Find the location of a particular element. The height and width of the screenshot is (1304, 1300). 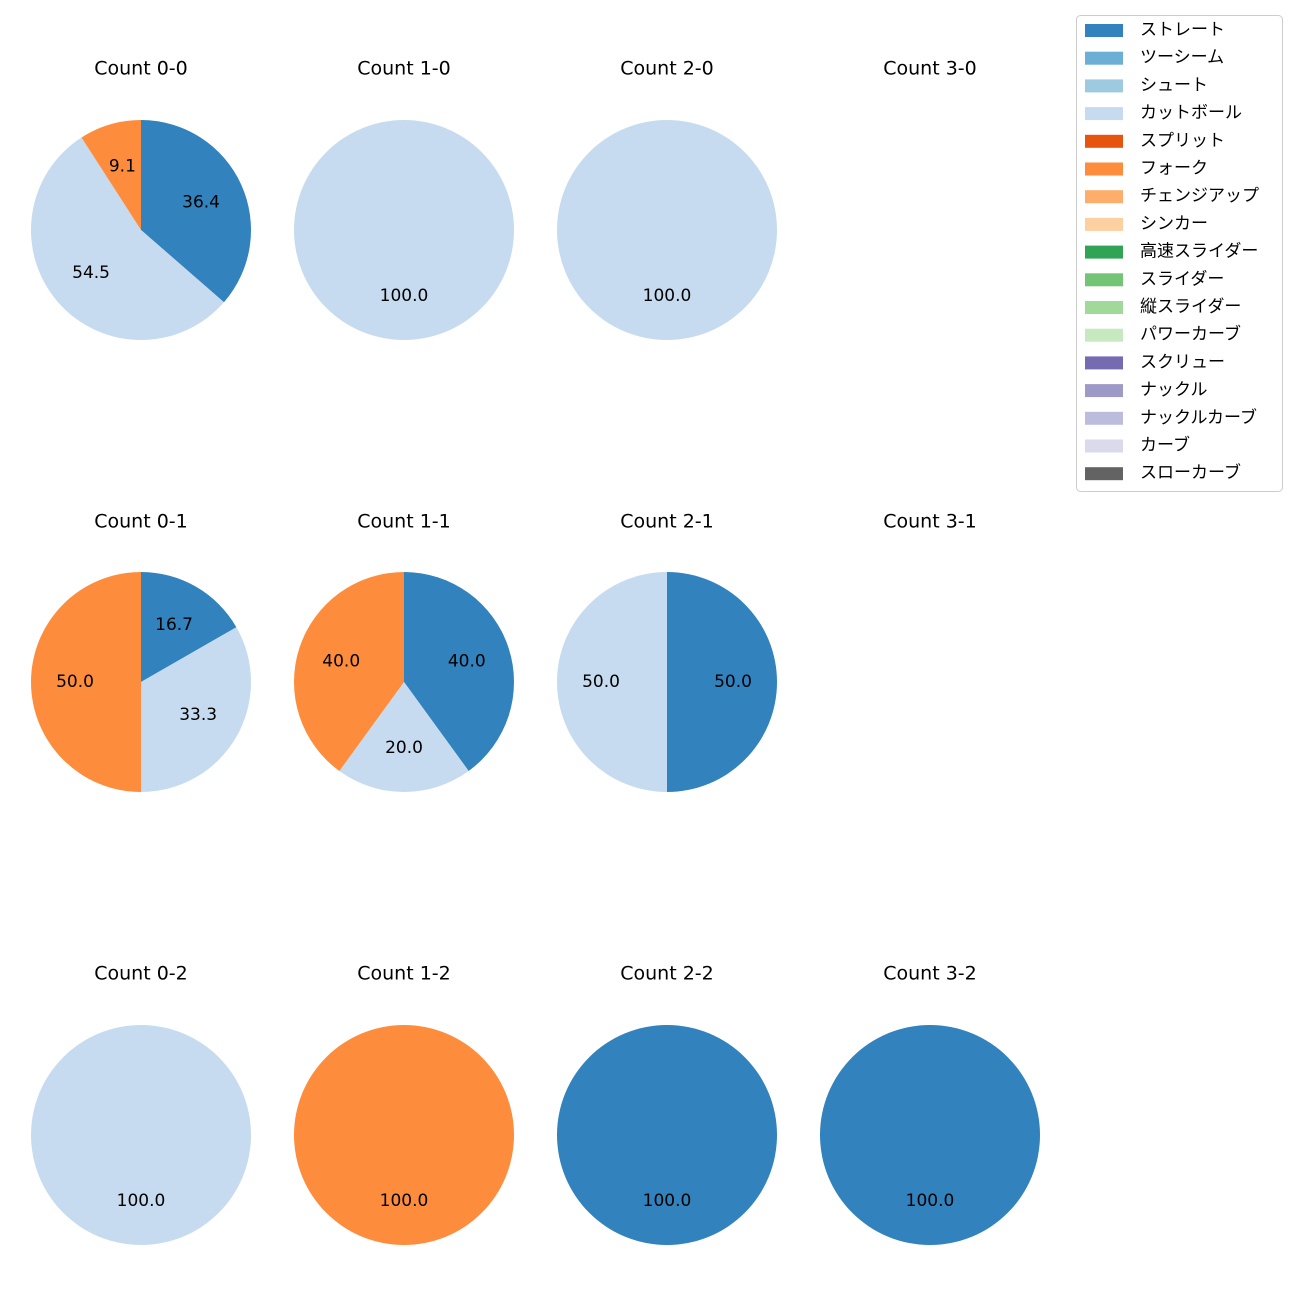

pie-count-2-2: Count 2-2 100.0 is located at coordinates (667, 1104).